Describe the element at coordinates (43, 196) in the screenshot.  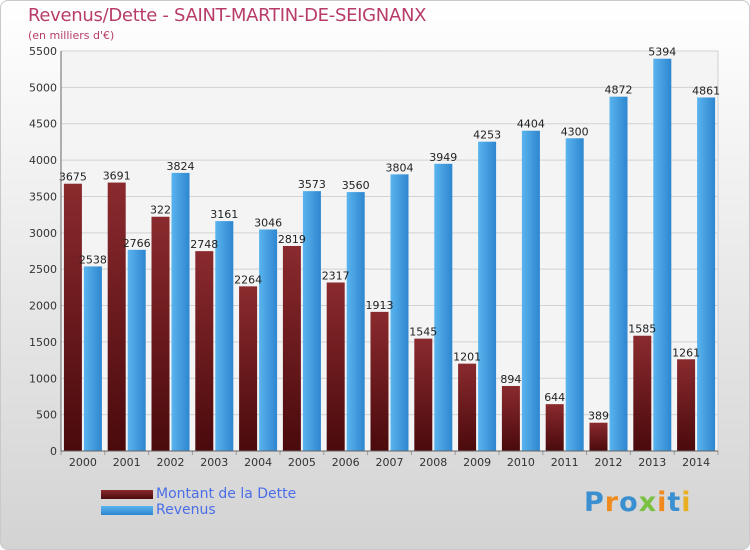
I see `y-tick-label: 3500` at that location.